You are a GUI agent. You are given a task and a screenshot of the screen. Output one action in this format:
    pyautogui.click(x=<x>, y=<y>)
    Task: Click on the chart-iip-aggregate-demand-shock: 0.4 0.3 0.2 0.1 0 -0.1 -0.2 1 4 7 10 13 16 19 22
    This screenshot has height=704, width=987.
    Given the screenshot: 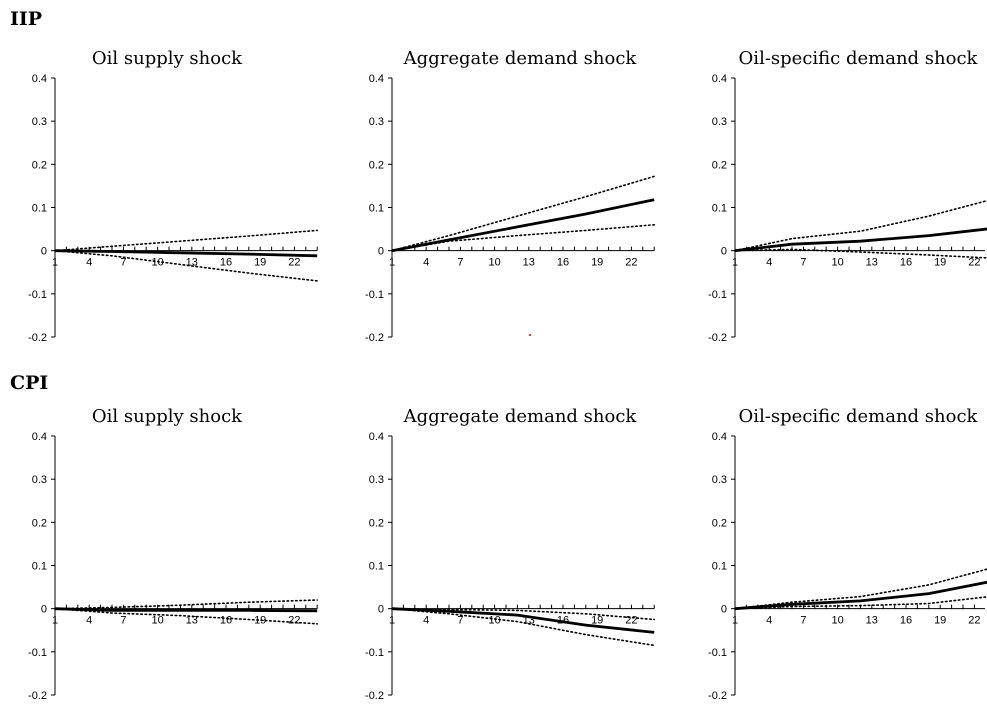 What is the action you would take?
    pyautogui.click(x=510, y=208)
    